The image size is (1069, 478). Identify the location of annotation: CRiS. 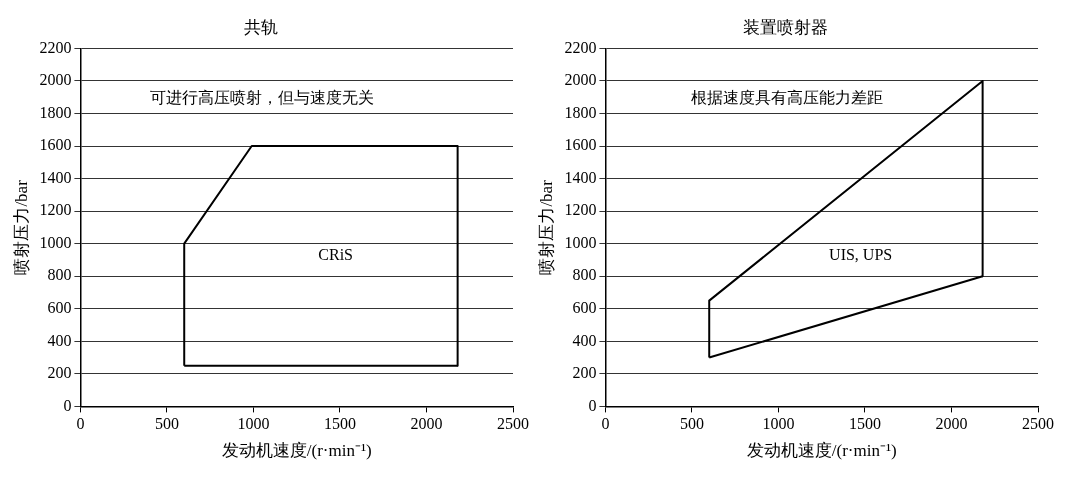
(335, 255).